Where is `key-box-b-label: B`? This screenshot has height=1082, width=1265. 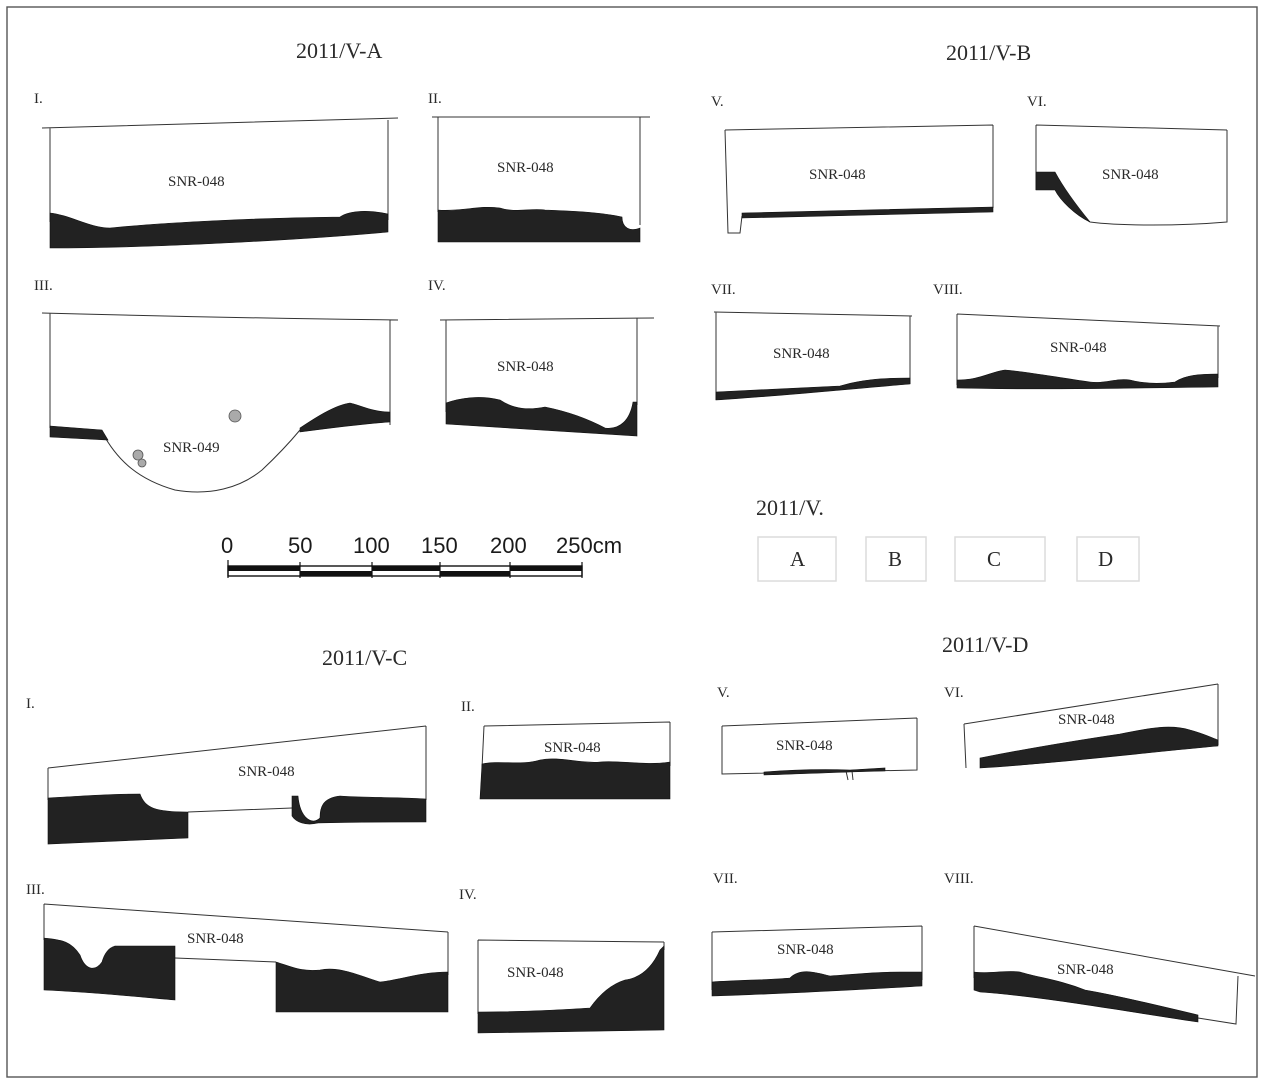 key-box-b-label: B is located at coordinates (895, 559).